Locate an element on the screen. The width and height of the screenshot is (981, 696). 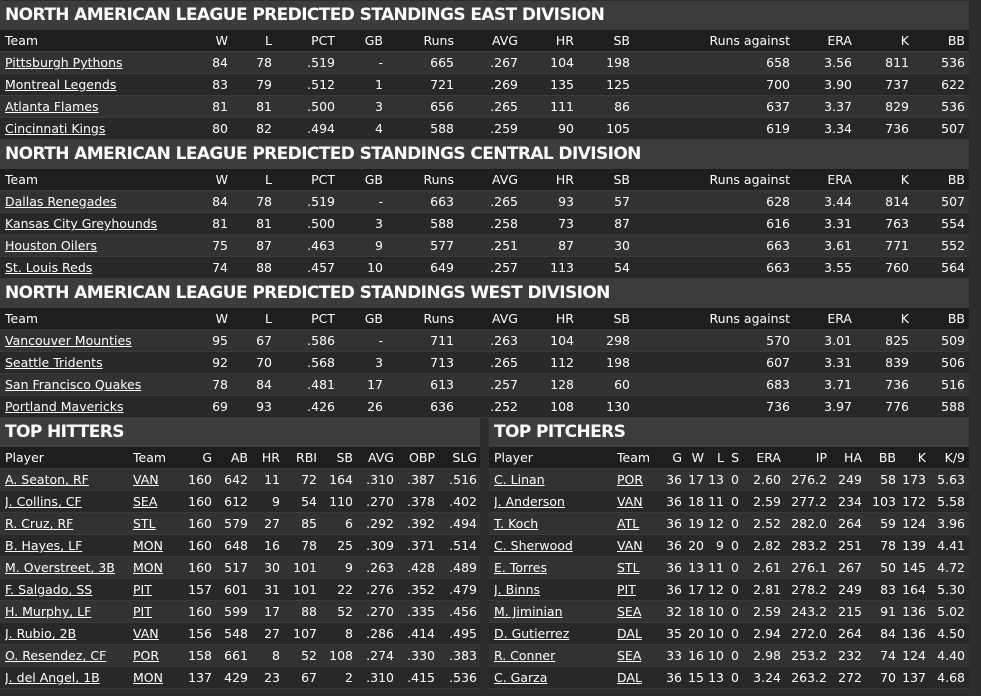
pitchers-name-link: C. Sherwood is located at coordinates (533, 545).